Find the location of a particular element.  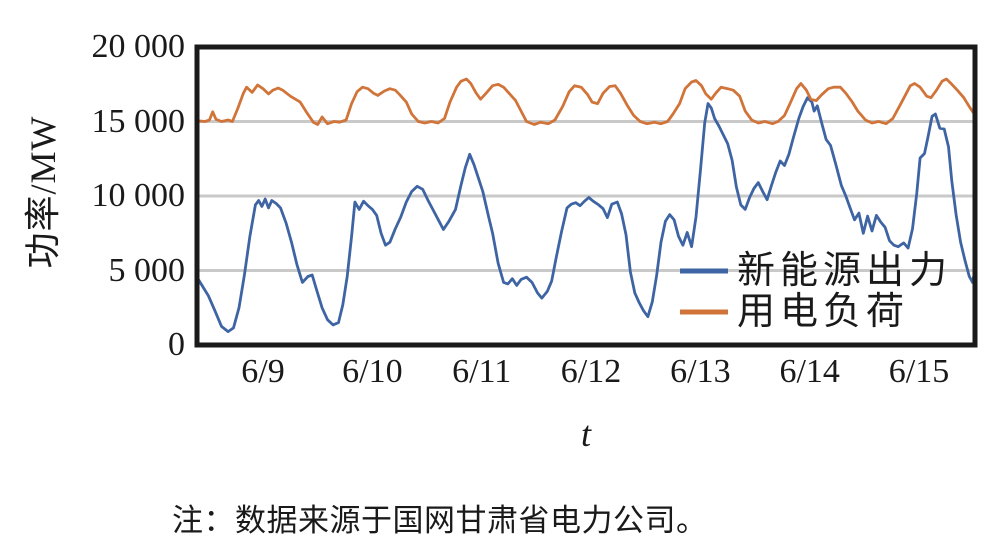

x-tick-label-6-15: 6/15 is located at coordinates (919, 371).